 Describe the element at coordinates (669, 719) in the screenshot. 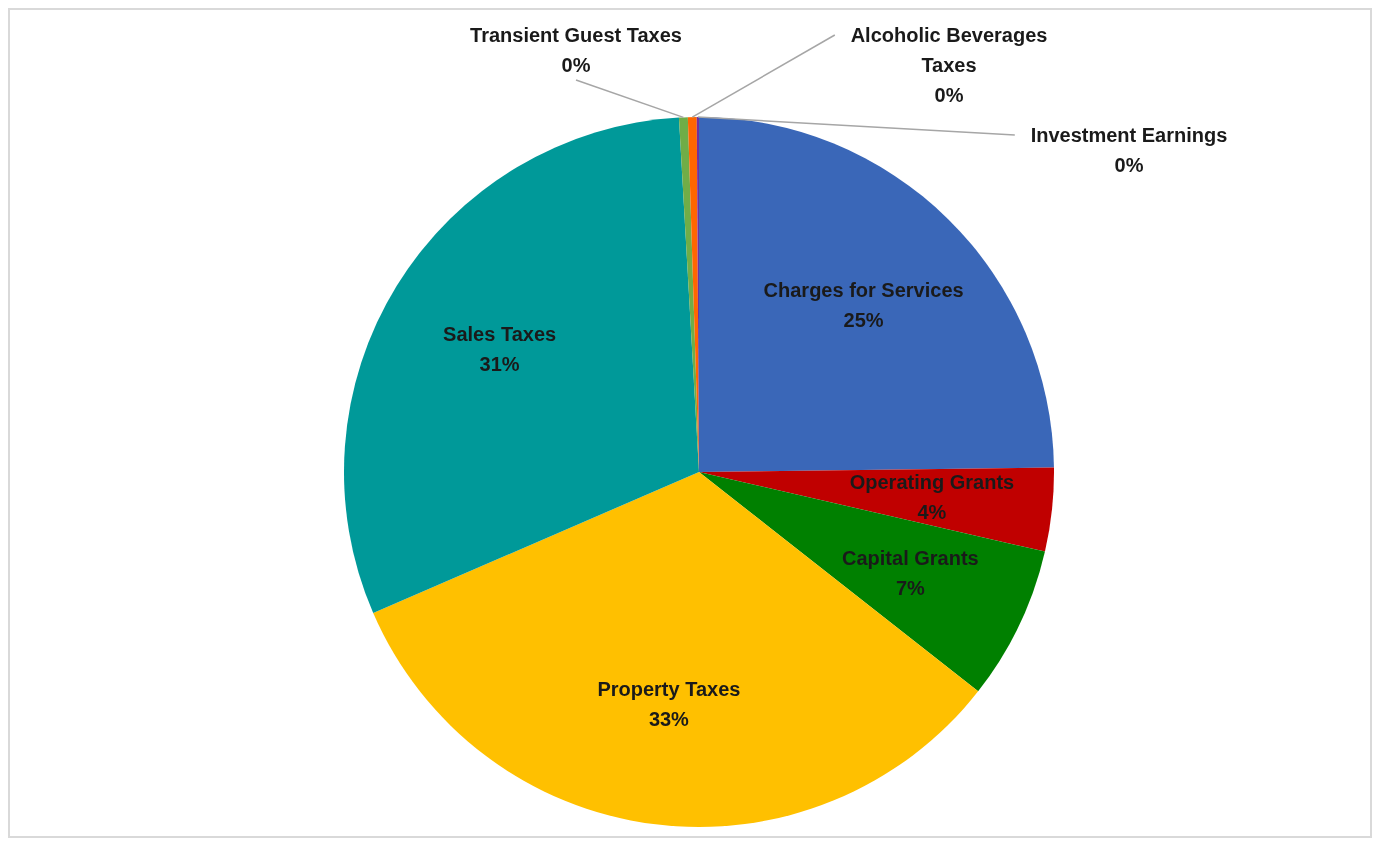

I see `data-label: 33%` at that location.